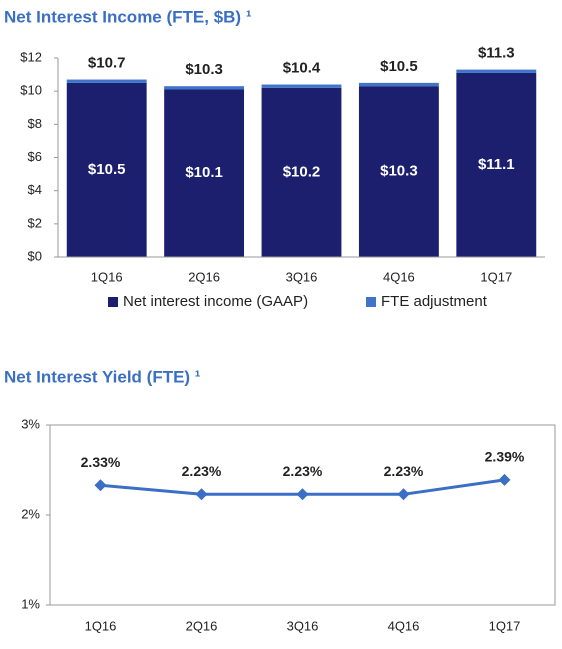 Image resolution: width=562 pixels, height=649 pixels. I want to click on y-tick-label: $4, so click(35, 189).